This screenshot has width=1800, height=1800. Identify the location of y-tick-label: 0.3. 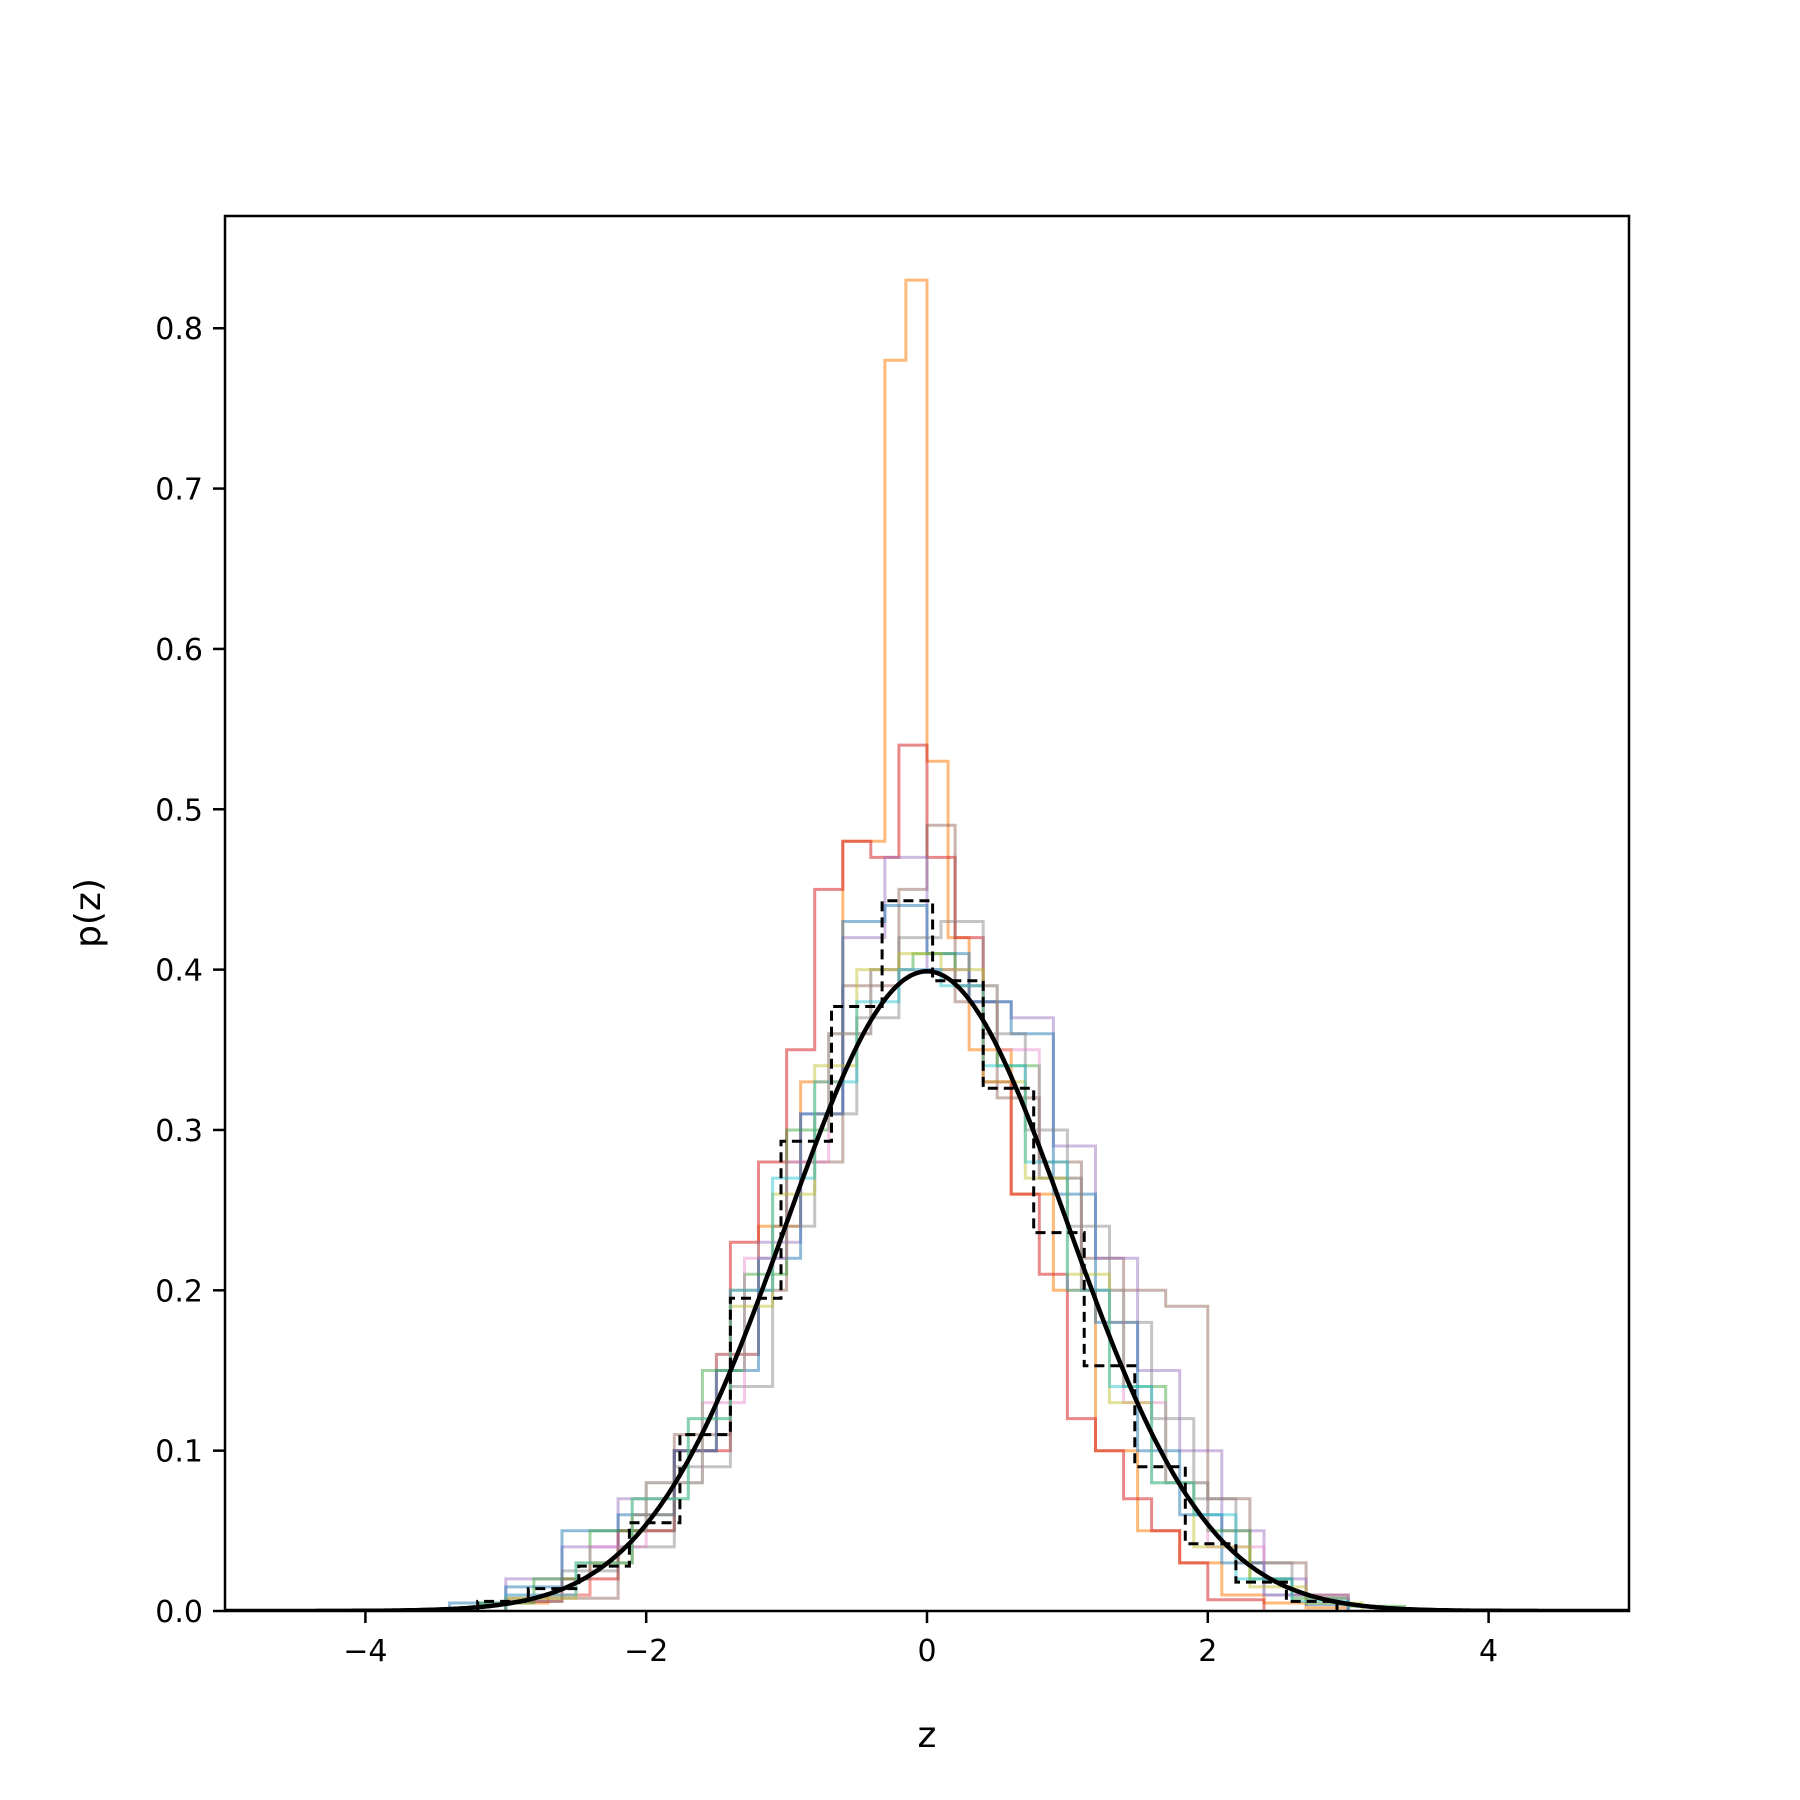
(179, 1131).